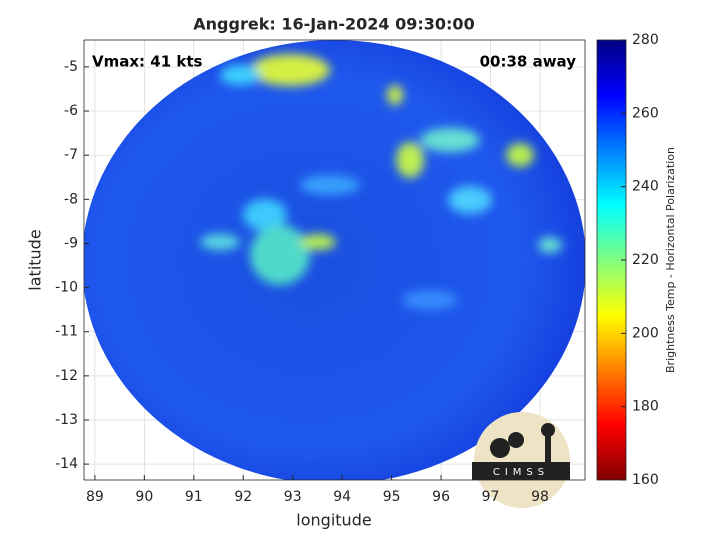  What do you see at coordinates (144, 497) in the screenshot?
I see `x-tick-label: 90` at bounding box center [144, 497].